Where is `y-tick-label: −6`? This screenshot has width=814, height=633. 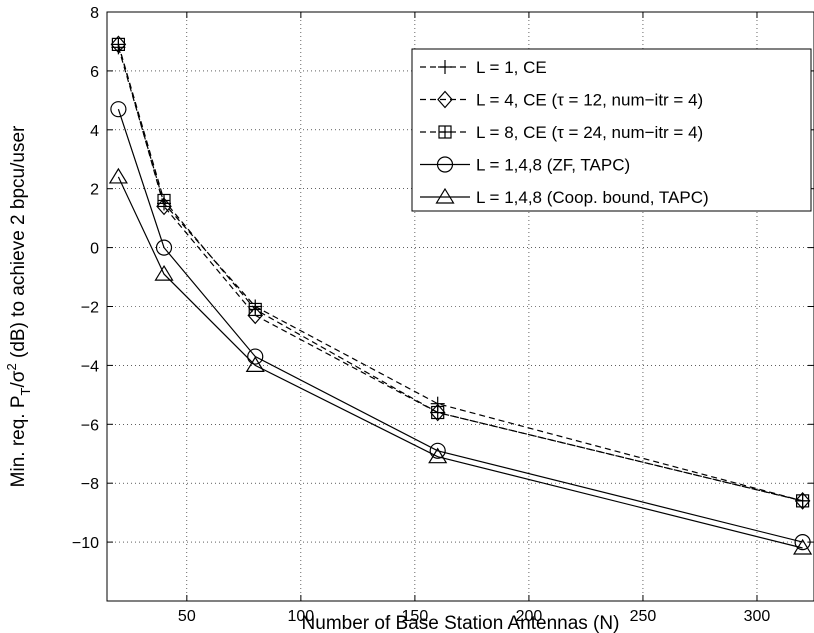 y-tick-label: −6 is located at coordinates (90, 425).